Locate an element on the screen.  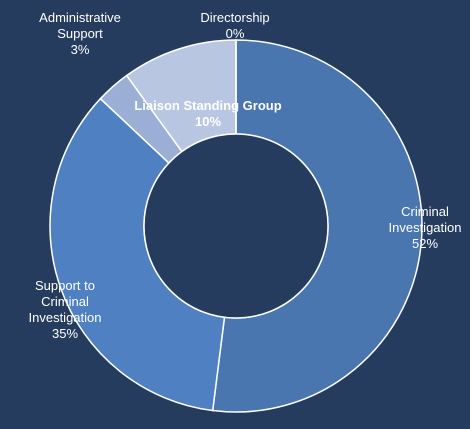
value-label: 10% is located at coordinates (208, 121).